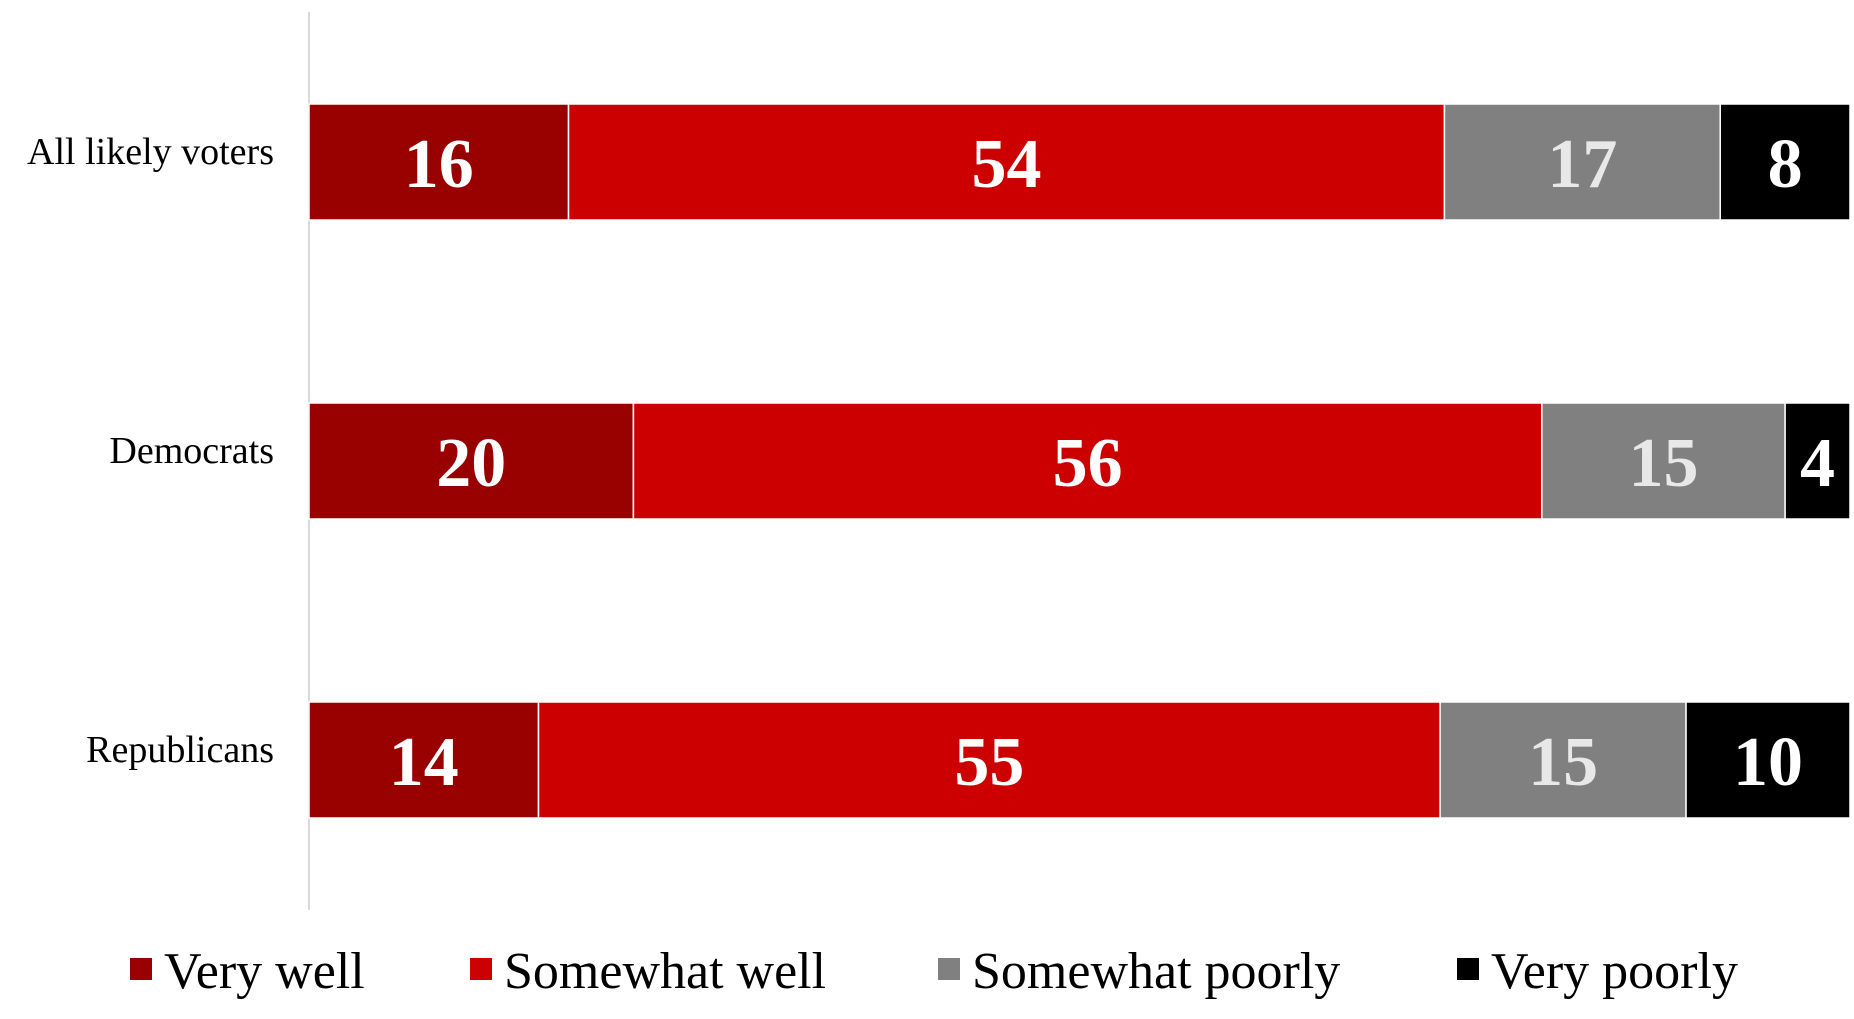 The width and height of the screenshot is (1854, 1019). I want to click on bar-republicans-somewhat-poorly, so click(1563, 760).